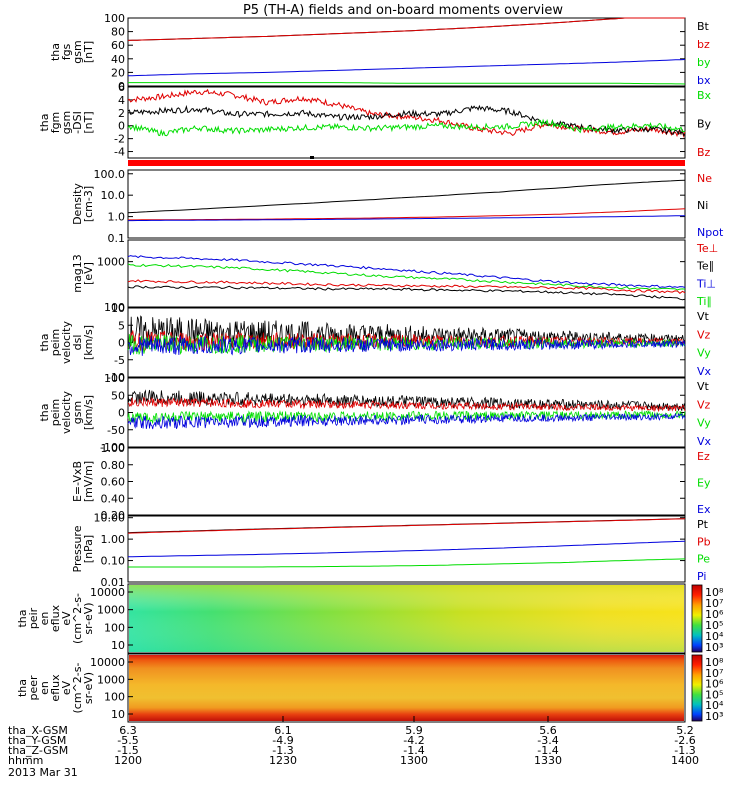 Image resolution: width=750 pixels, height=800 pixels. Describe the element at coordinates (406, 618) in the screenshot. I see `spectrogram-shade` at that location.